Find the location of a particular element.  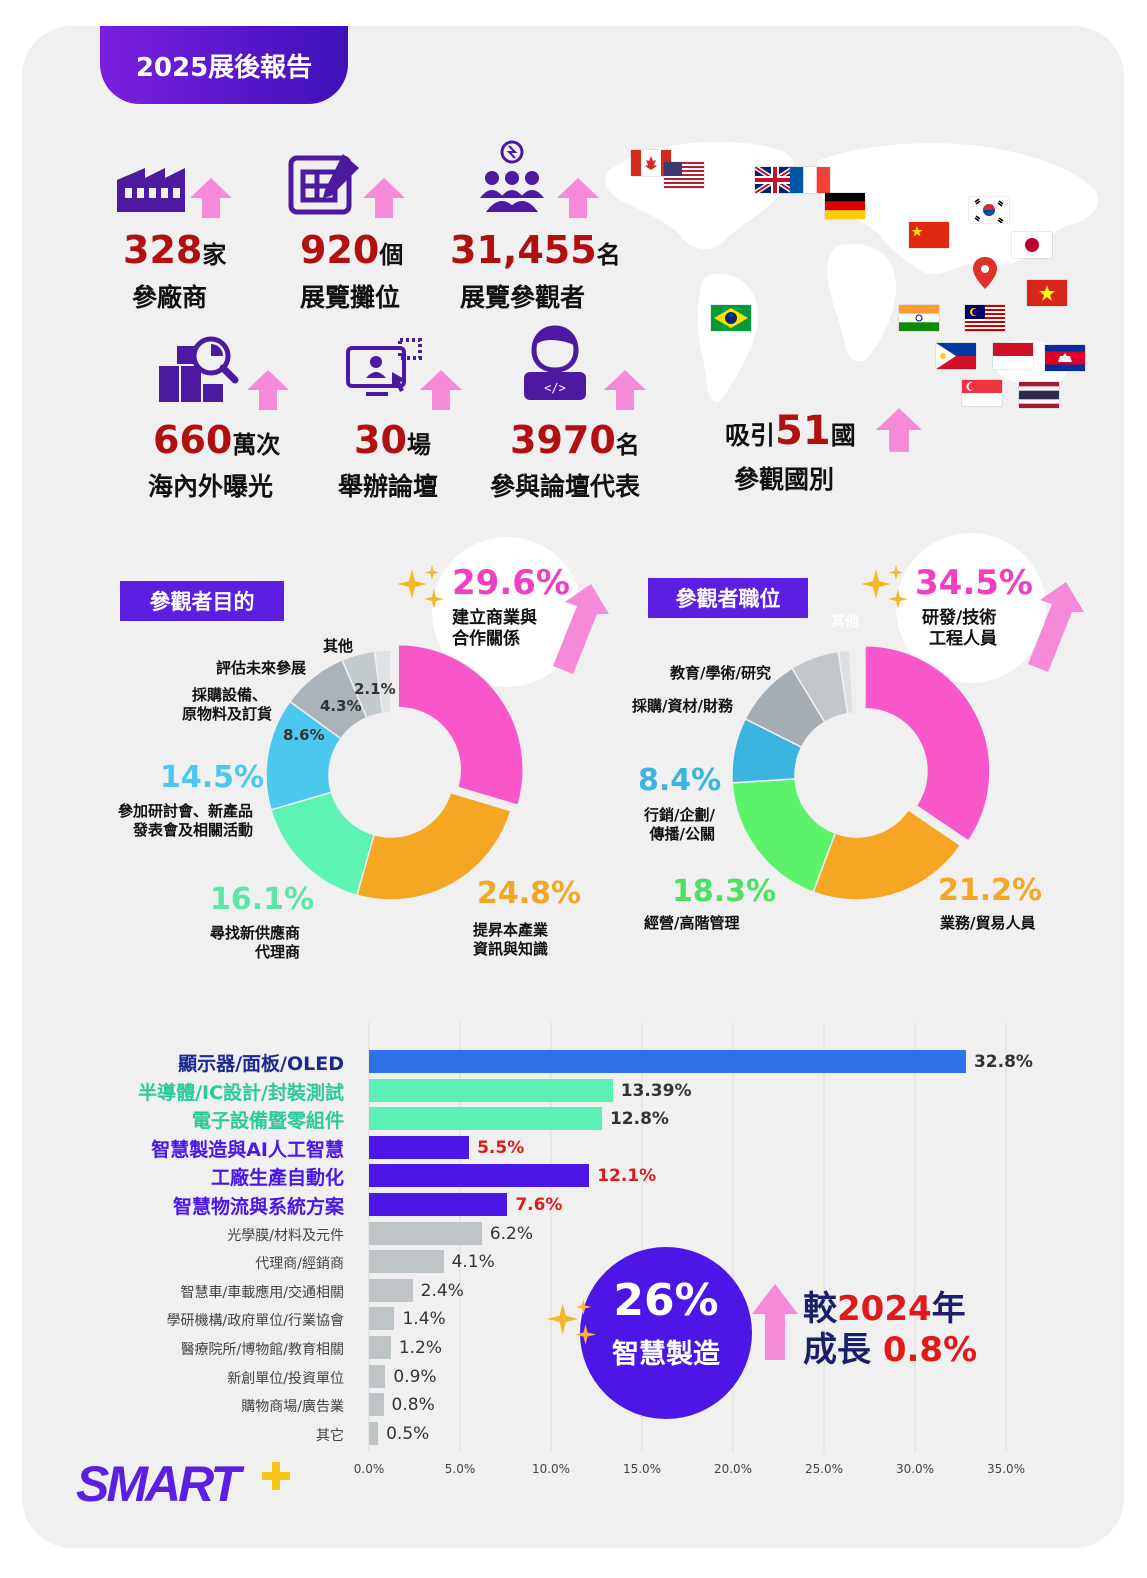

bar-category-label: 半導體/IC設計/封裝測試 is located at coordinates (241, 1092).